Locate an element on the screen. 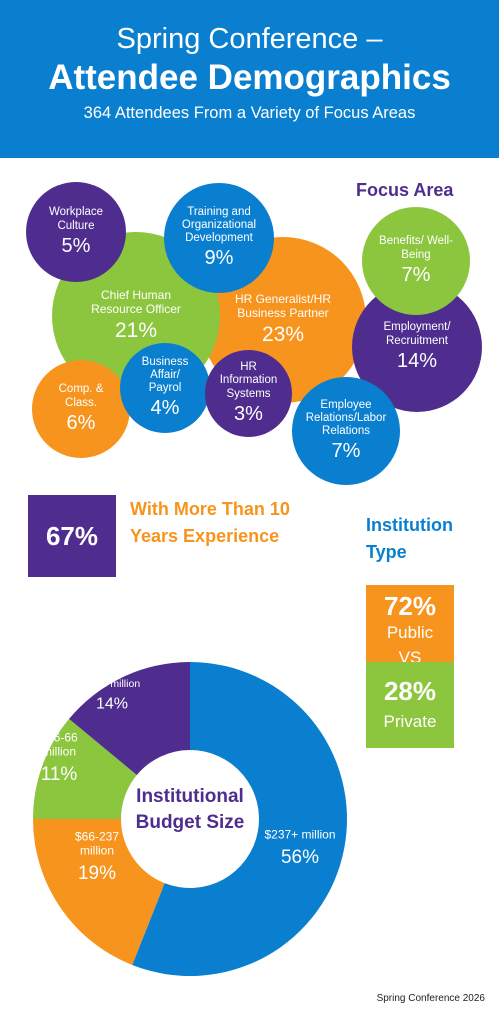  public-label: Public is located at coordinates (410, 632).